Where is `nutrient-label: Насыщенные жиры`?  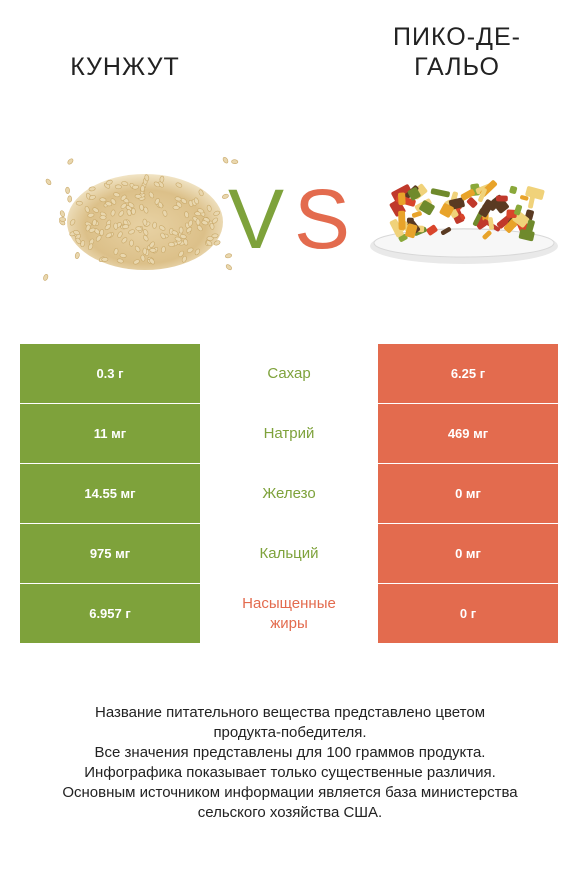 nutrient-label: Насыщенные жиры is located at coordinates (289, 613).